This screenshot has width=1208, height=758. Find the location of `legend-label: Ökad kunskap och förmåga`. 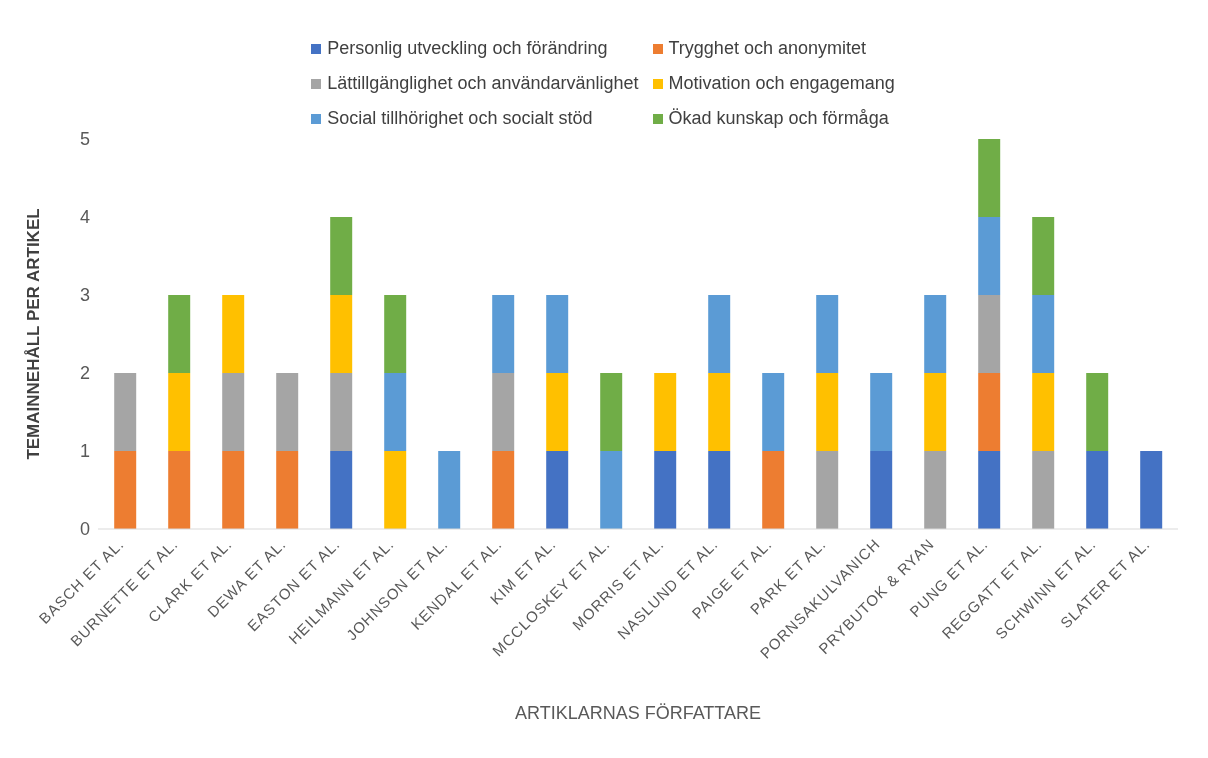

legend-label: Ökad kunskap och förmåga is located at coordinates (778, 118).